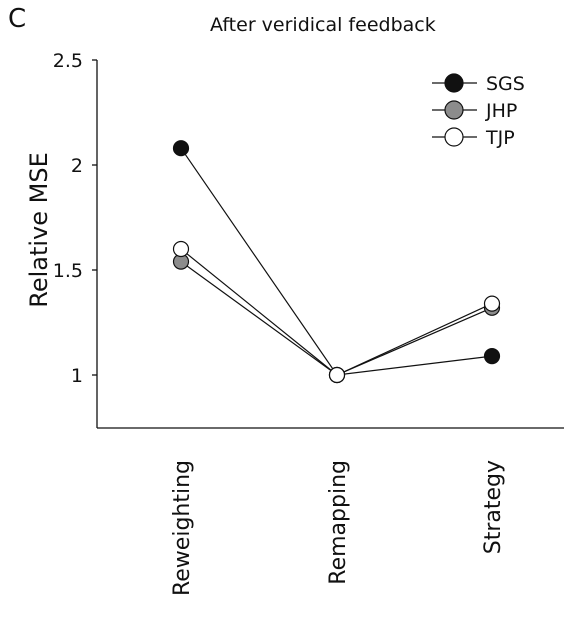  What do you see at coordinates (68, 271) in the screenshot?
I see `y-tick-label: 1.5` at bounding box center [68, 271].